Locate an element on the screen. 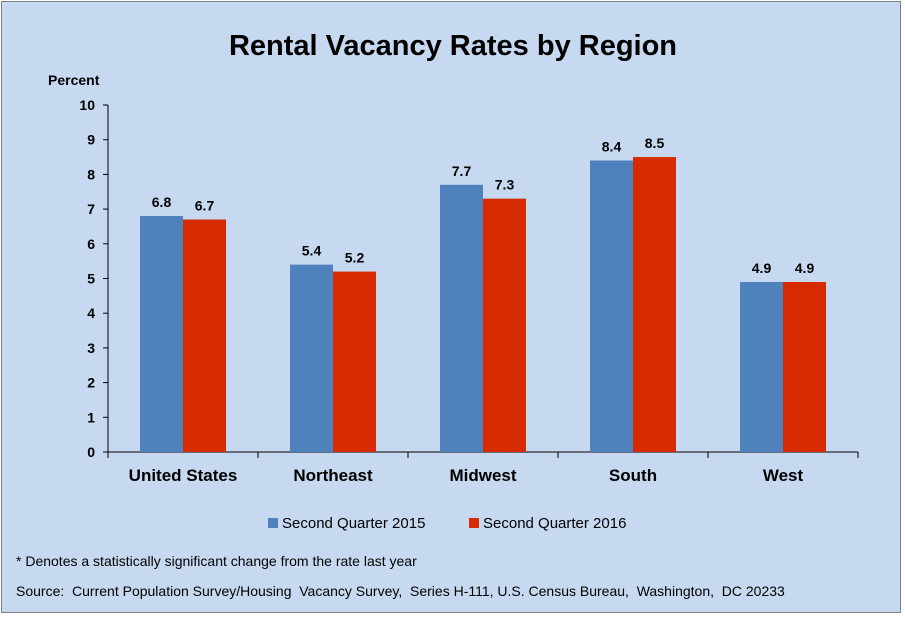  y-tick-label: 2 is located at coordinates (91, 383).